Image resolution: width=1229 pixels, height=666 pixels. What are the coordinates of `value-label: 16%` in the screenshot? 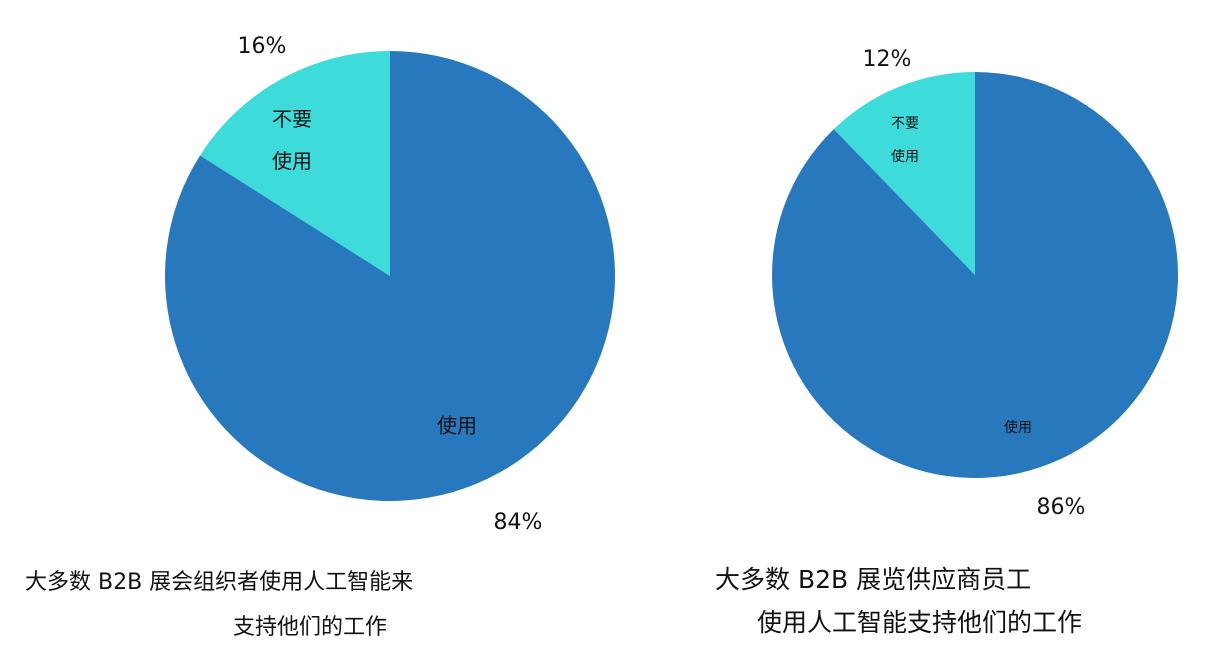 It's located at (262, 46).